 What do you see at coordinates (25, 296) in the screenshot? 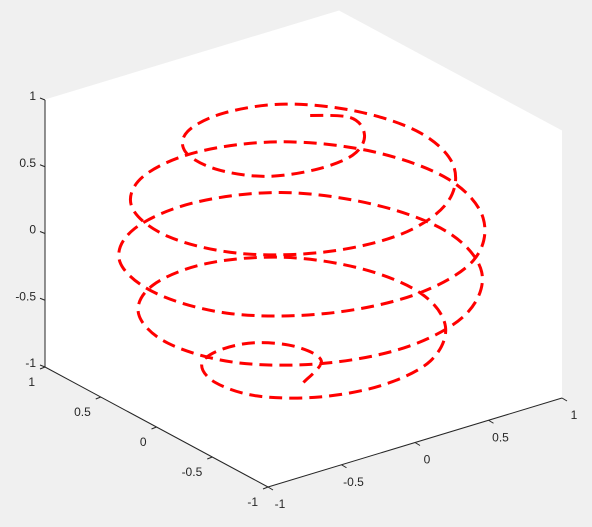
I see `z-tick-label: -0.5` at bounding box center [25, 296].